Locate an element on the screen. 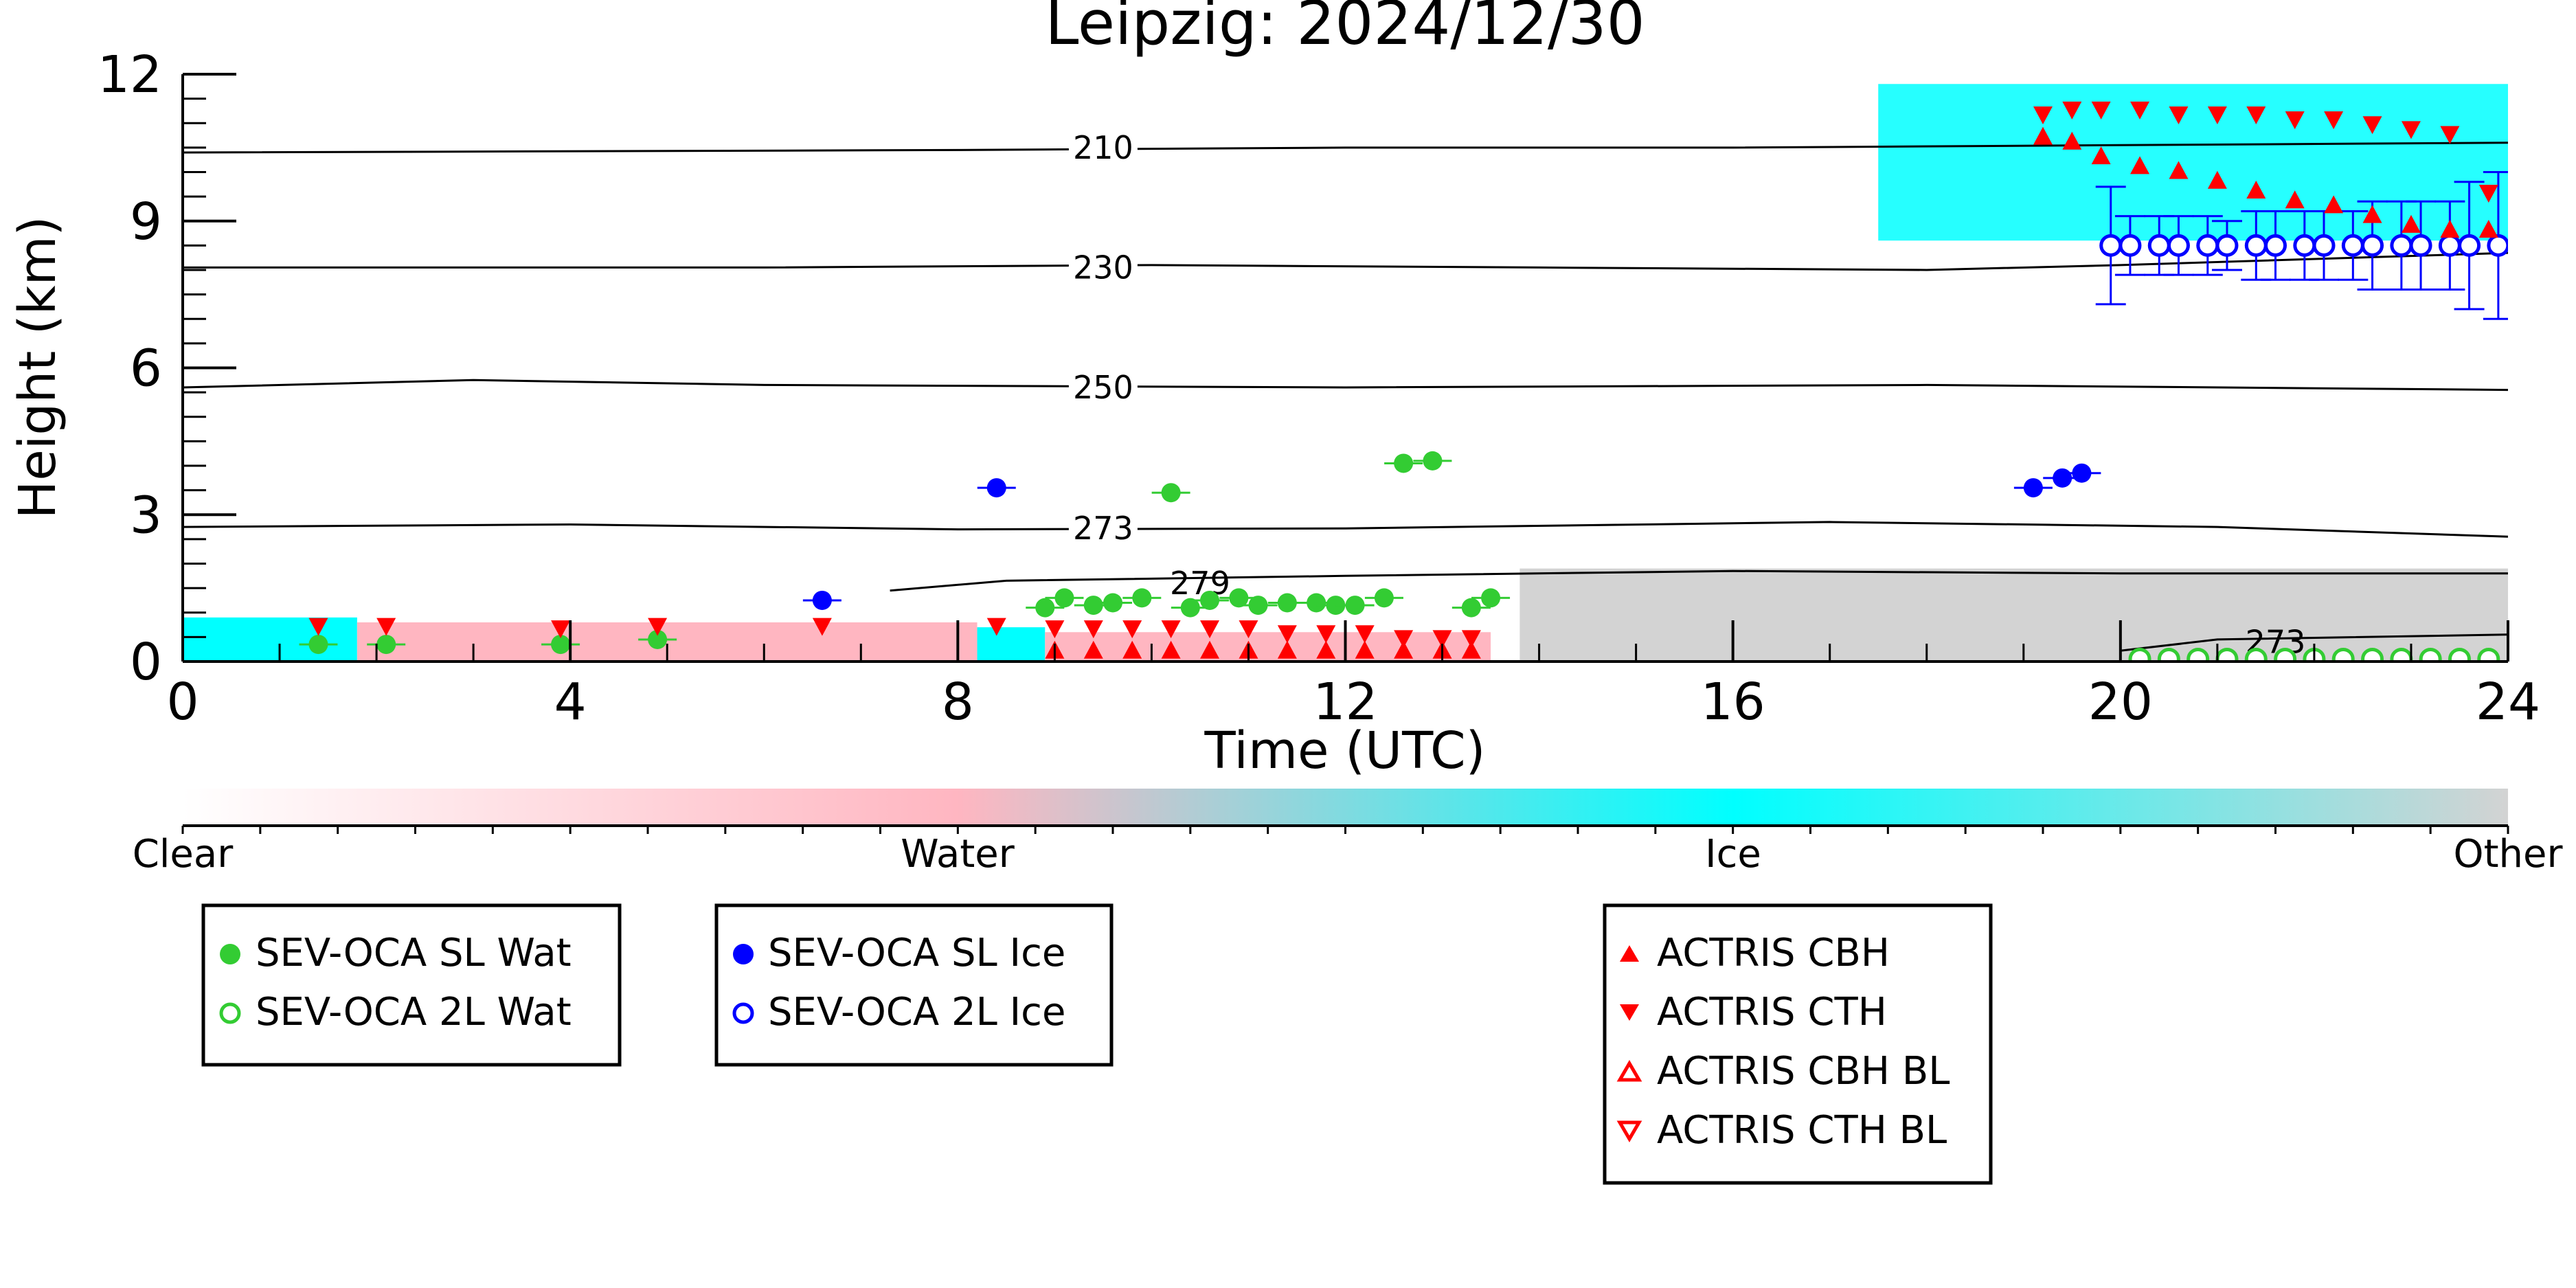 The image size is (2576, 1288). legend-actris-cbh-label: ACTRIS CBH is located at coordinates (1773, 953).